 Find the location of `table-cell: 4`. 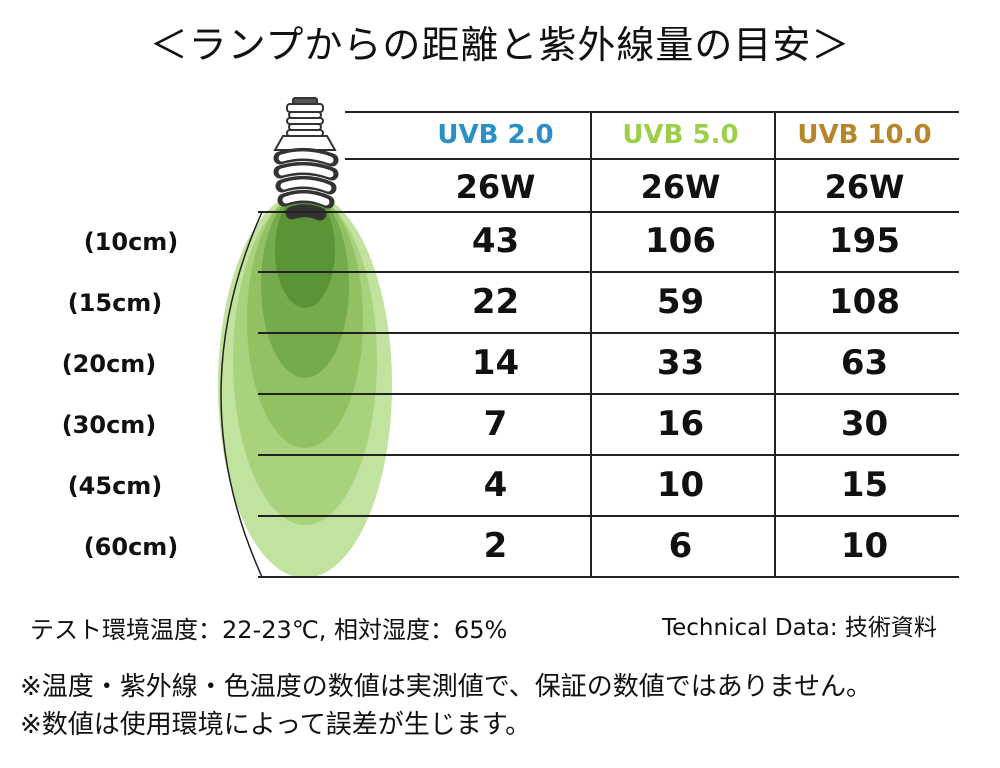

table-cell: 4 is located at coordinates (495, 485).